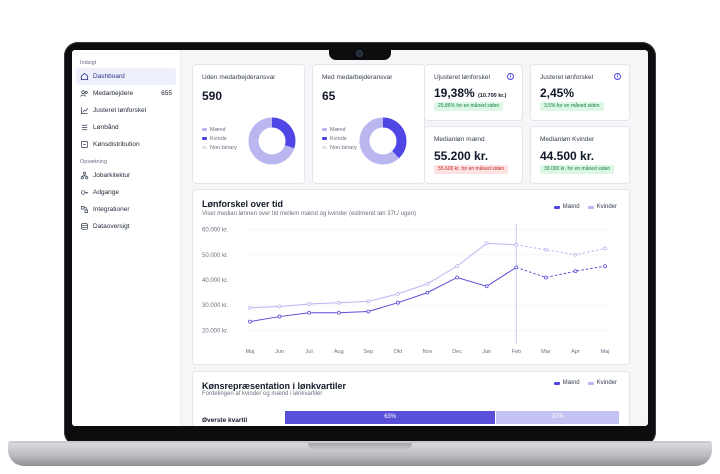 This screenshot has width=720, height=474. What do you see at coordinates (84, 127) in the screenshot?
I see `bands-icon` at bounding box center [84, 127].